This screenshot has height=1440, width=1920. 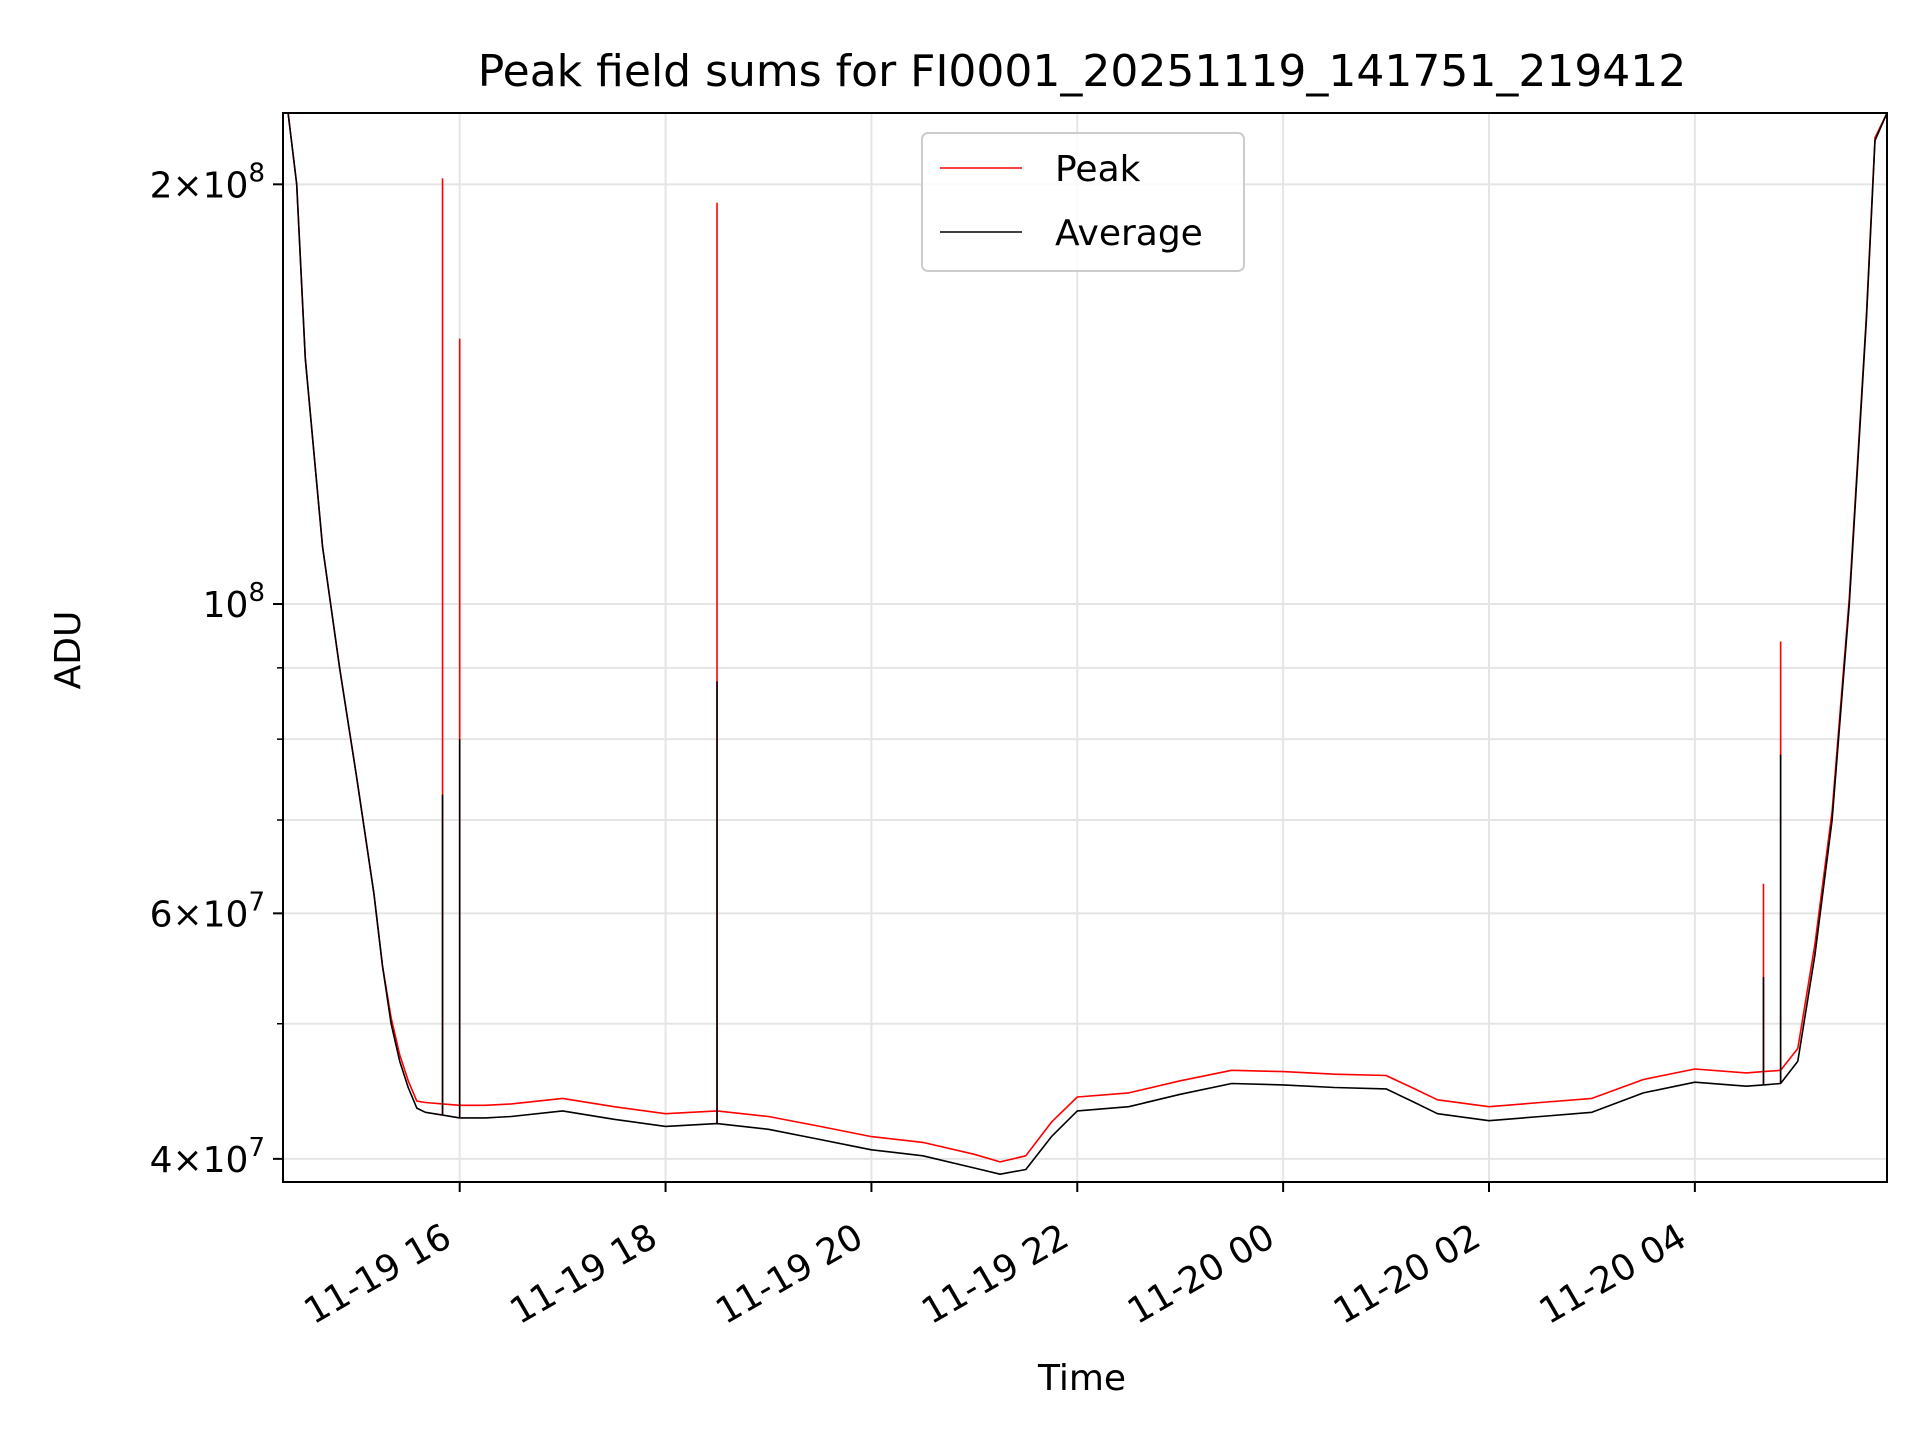 What do you see at coordinates (234, 602) in the screenshot?
I see `y-tick-label: 108` at bounding box center [234, 602].